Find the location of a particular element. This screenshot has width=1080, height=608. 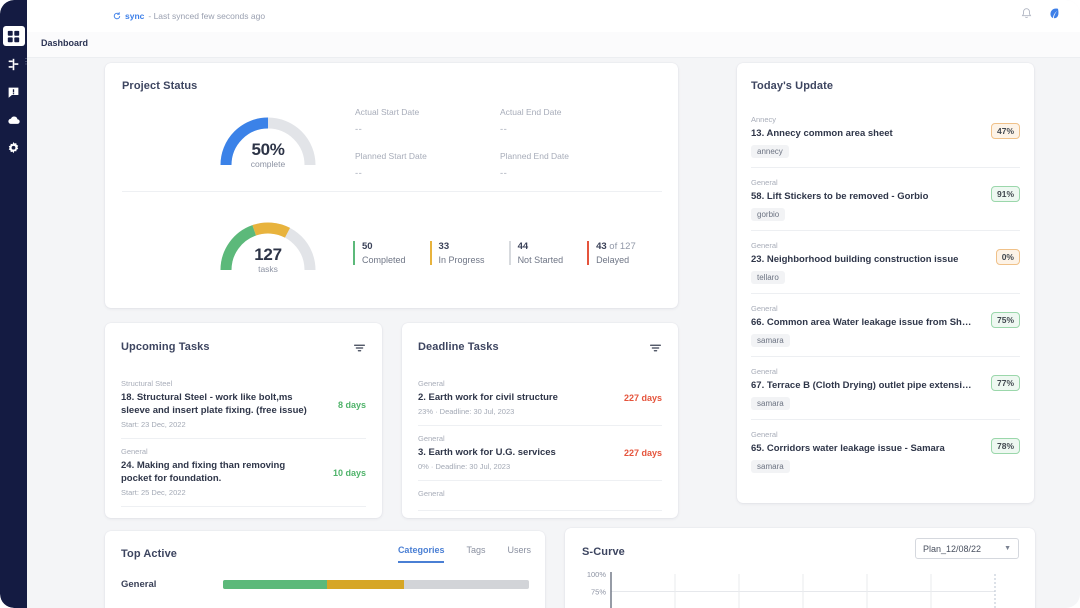

update-progress-badge: 75% is located at coordinates (1005, 320).